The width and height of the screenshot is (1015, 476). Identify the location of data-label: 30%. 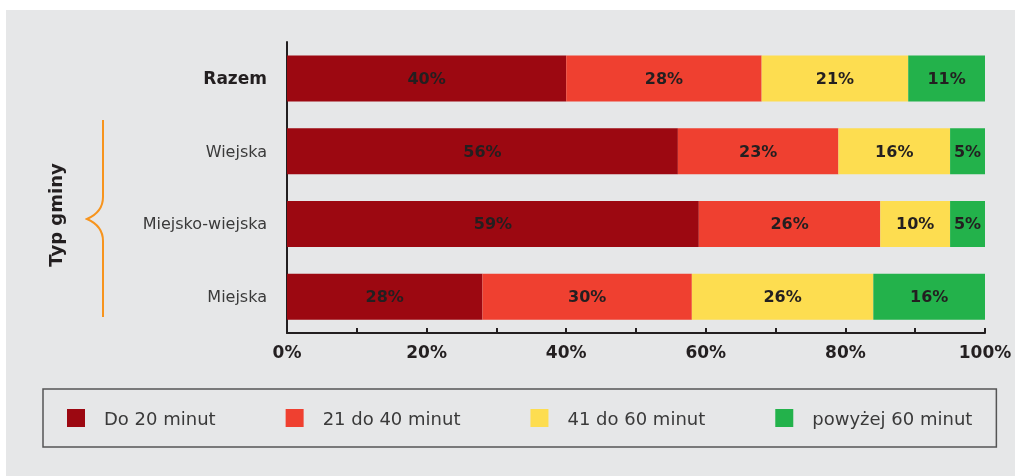
(587, 297).